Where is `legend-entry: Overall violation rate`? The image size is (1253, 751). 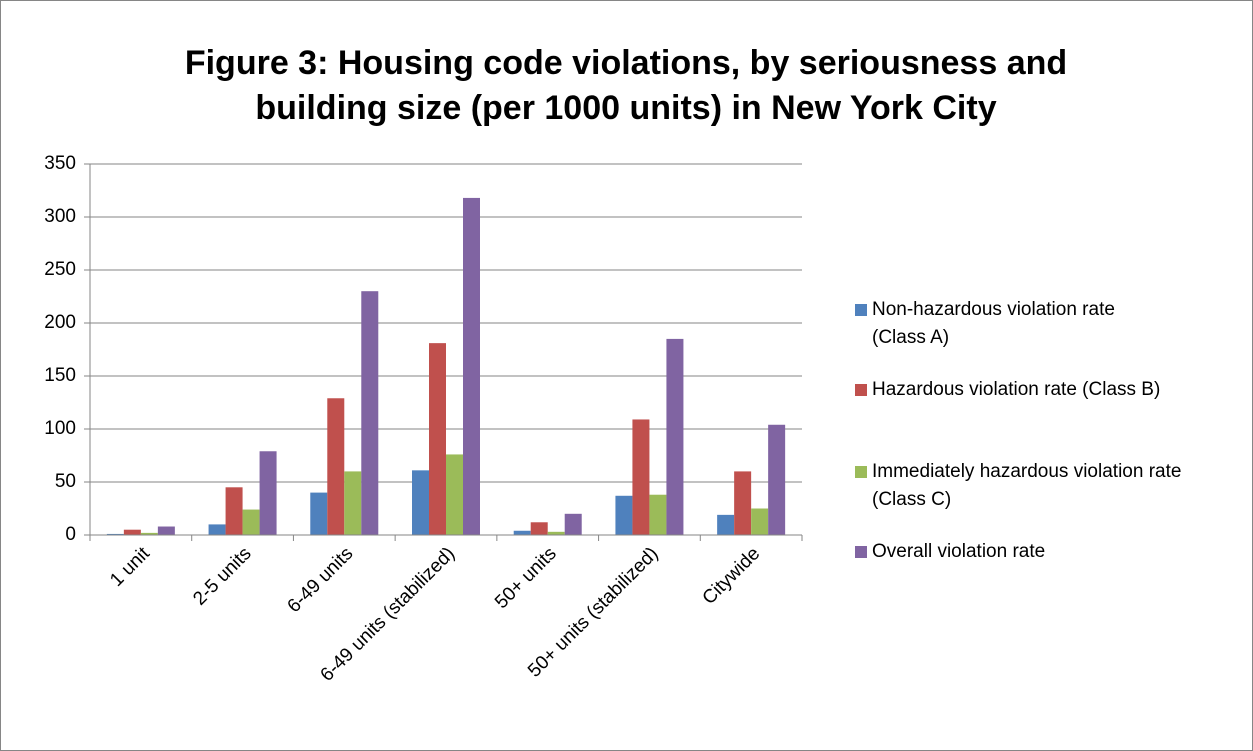
legend-entry: Overall violation rate is located at coordinates (1040, 552).